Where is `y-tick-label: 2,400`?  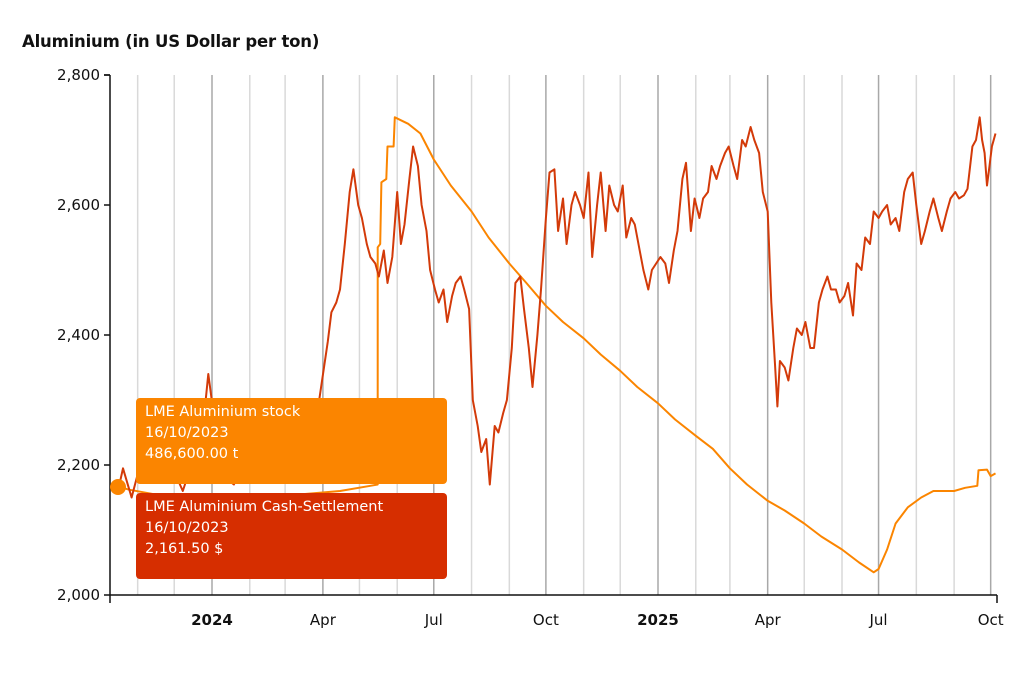 y-tick-label: 2,400 is located at coordinates (78, 335).